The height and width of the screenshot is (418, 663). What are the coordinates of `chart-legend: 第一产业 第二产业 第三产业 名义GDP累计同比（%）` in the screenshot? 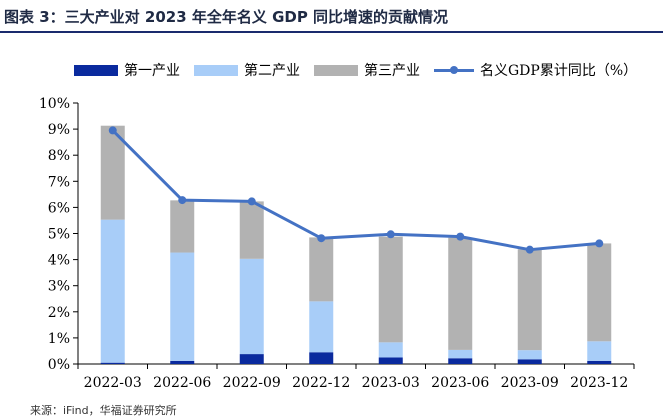 It's located at (362, 70).